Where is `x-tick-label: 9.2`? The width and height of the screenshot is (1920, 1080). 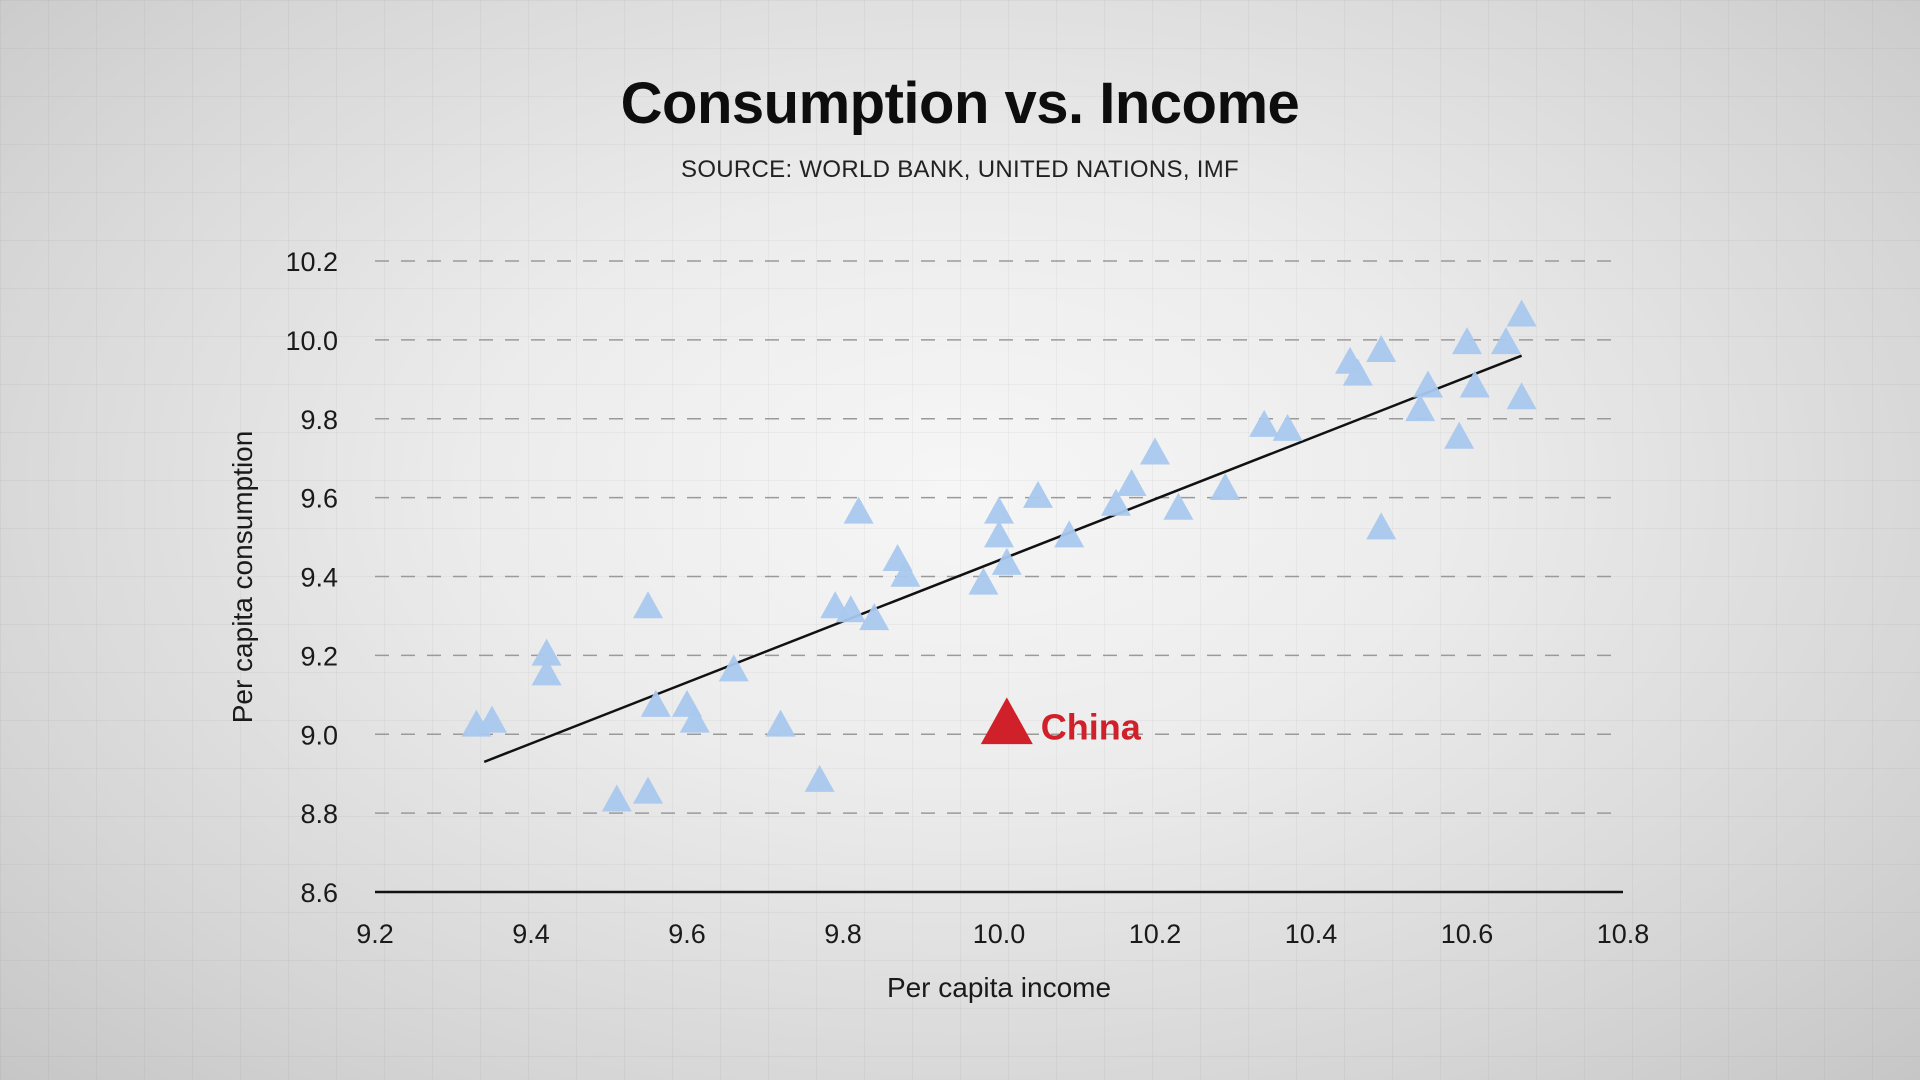
x-tick-label: 9.2 is located at coordinates (375, 934).